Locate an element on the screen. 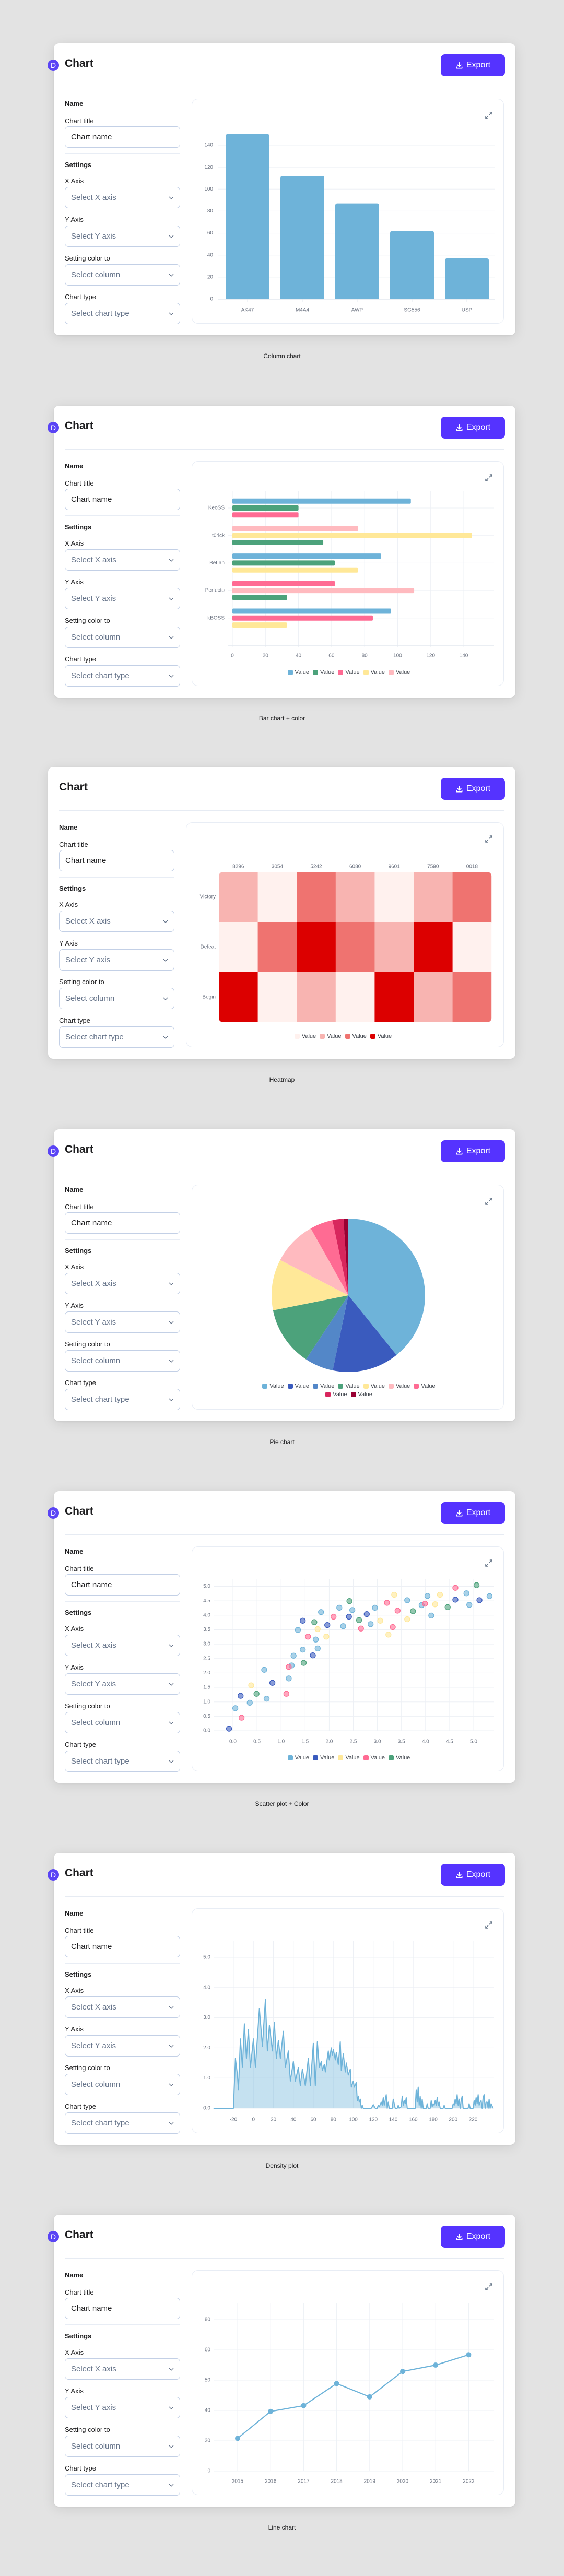 This screenshot has height=2576, width=564. color-placeholder: Select column is located at coordinates (96, 2084).